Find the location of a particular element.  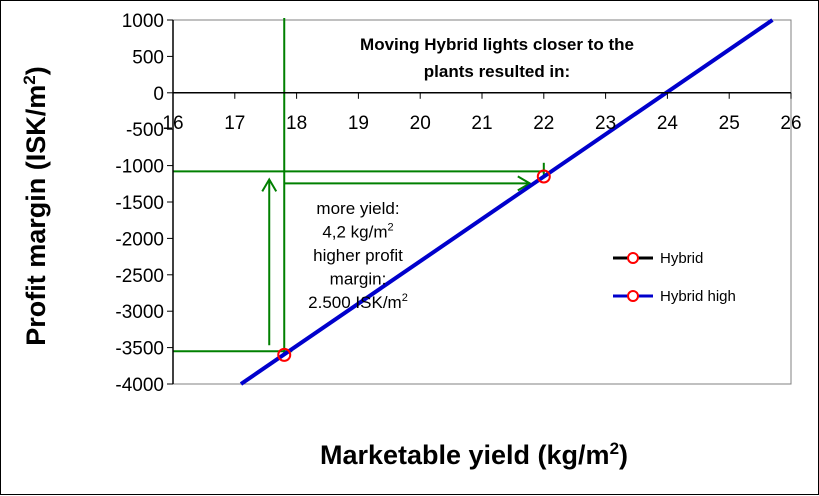

y-axis-title: Profit margin (ISK/m2) is located at coordinates (35, 206).